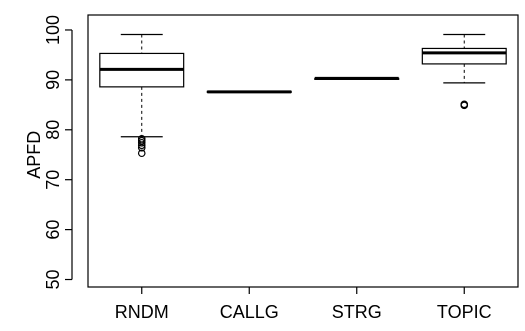 Image resolution: width=525 pixels, height=331 pixels. Describe the element at coordinates (142, 312) in the screenshot. I see `x-tick-label-rndm: RNDM` at that location.